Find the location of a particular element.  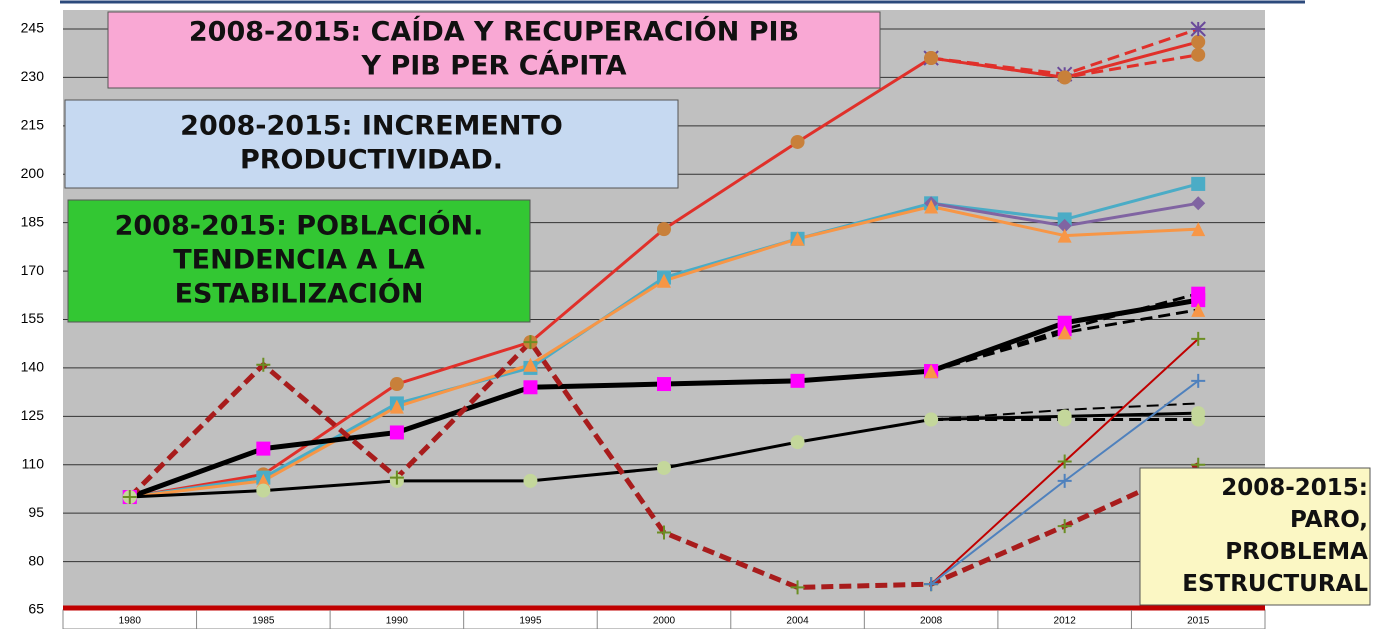

x-tick-label: 2000 is located at coordinates (664, 621).